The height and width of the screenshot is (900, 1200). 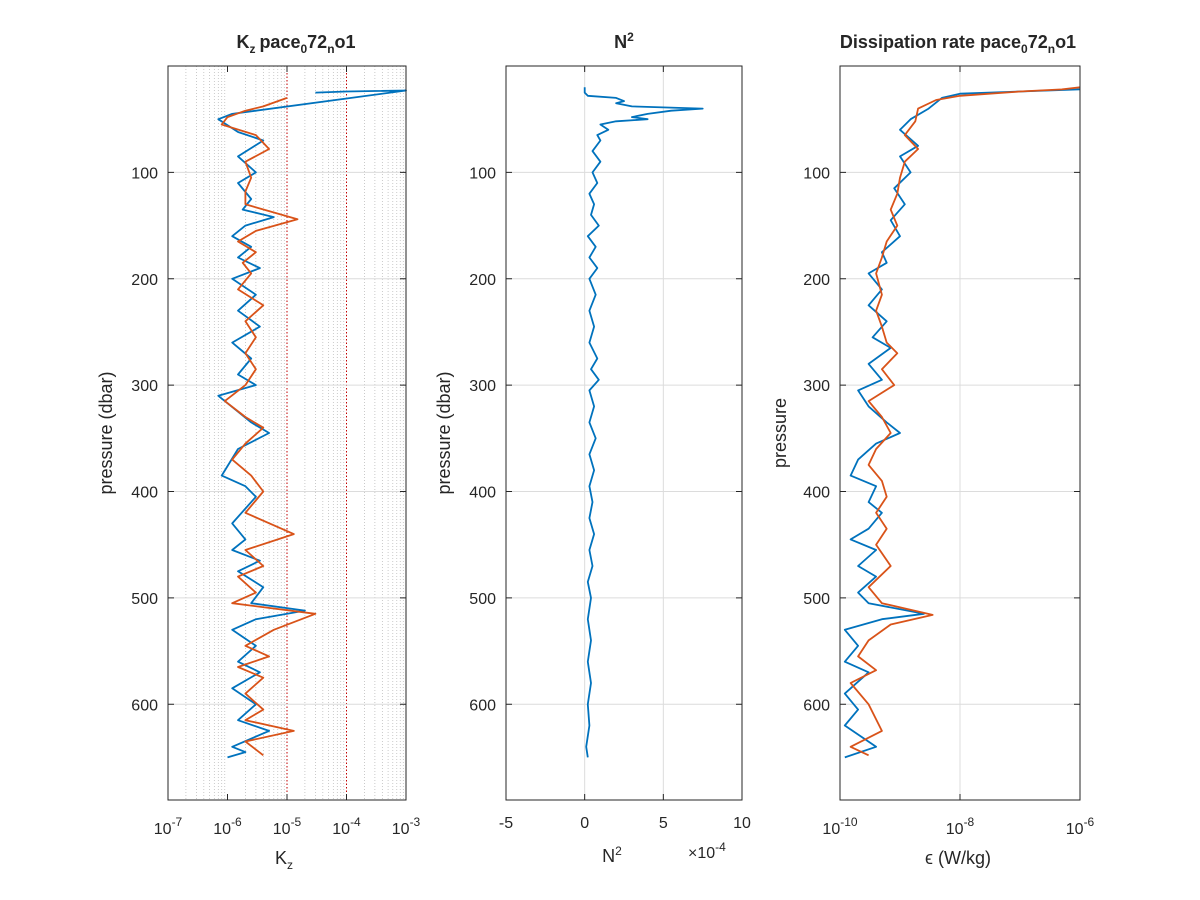 What do you see at coordinates (816, 386) in the screenshot?
I see `dissipation-y-tick-label: 300` at bounding box center [816, 386].